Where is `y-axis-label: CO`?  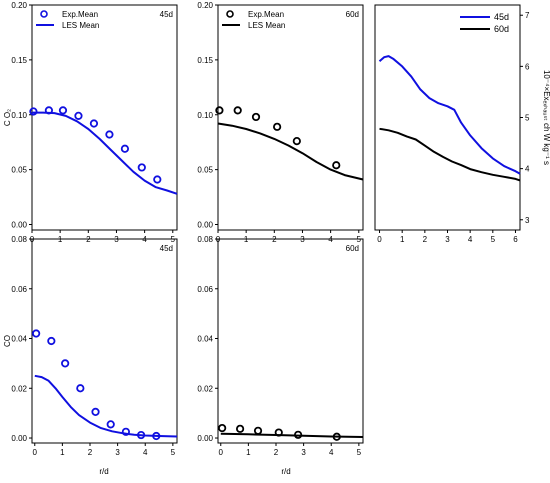
y-axis-label: CO is located at coordinates (7, 341).